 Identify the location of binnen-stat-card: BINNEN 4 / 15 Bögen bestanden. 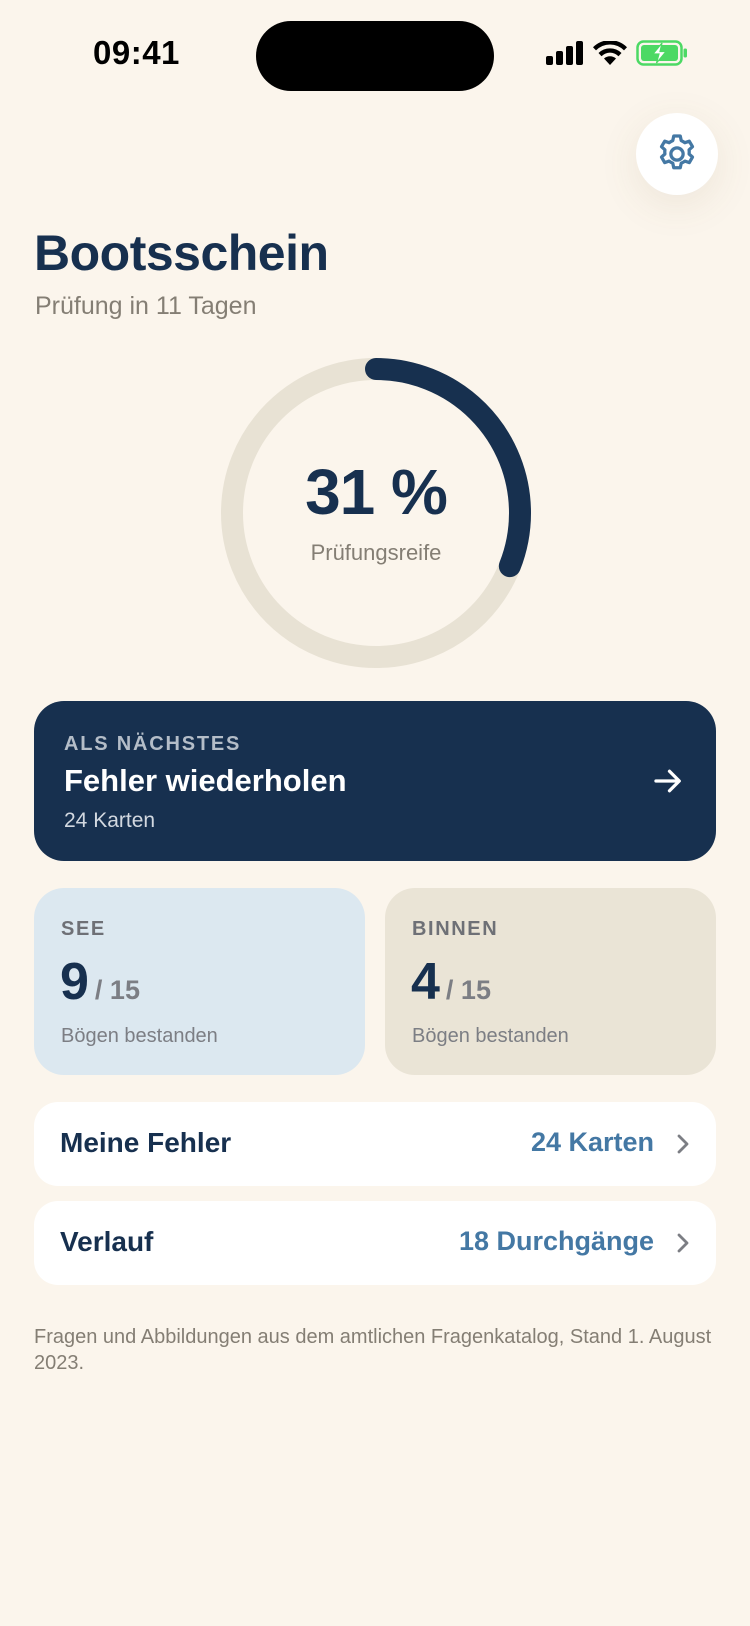
(550, 981).